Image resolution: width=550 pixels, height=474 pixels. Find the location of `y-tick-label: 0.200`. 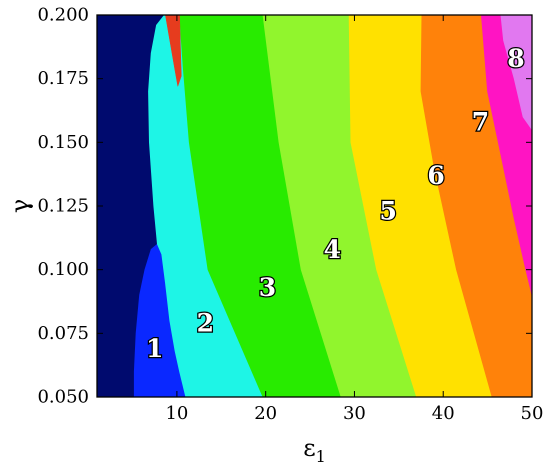

y-tick-label: 0.200 is located at coordinates (63, 15).